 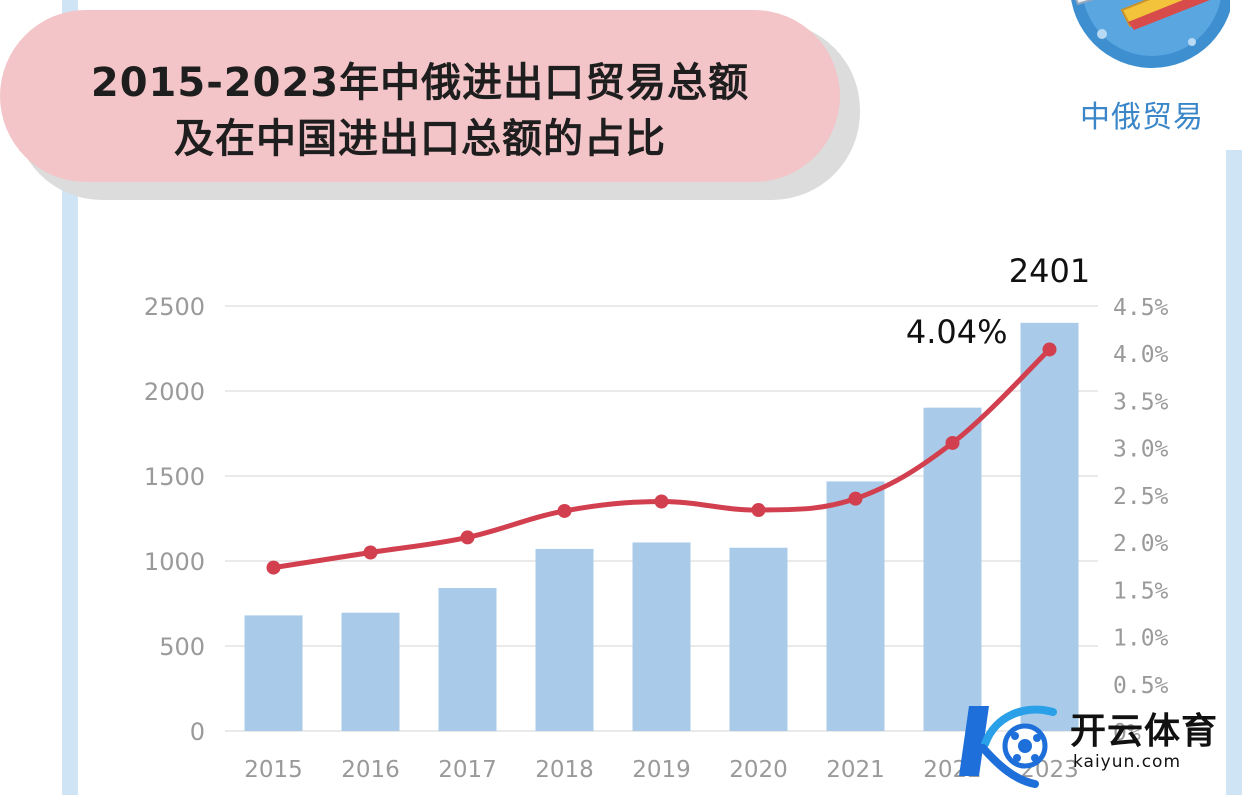 What do you see at coordinates (1141, 402) in the screenshot?
I see `right-axis-tick-label: 3.5%` at bounding box center [1141, 402].